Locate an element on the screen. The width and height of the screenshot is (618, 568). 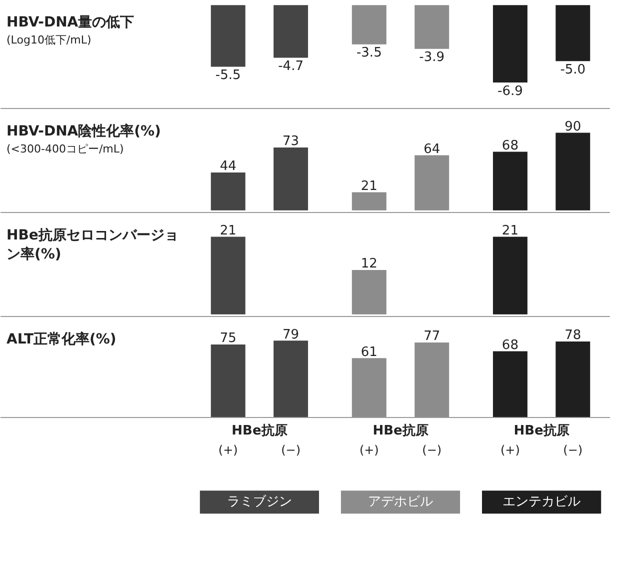
text: アデホビル is located at coordinates (400, 502).